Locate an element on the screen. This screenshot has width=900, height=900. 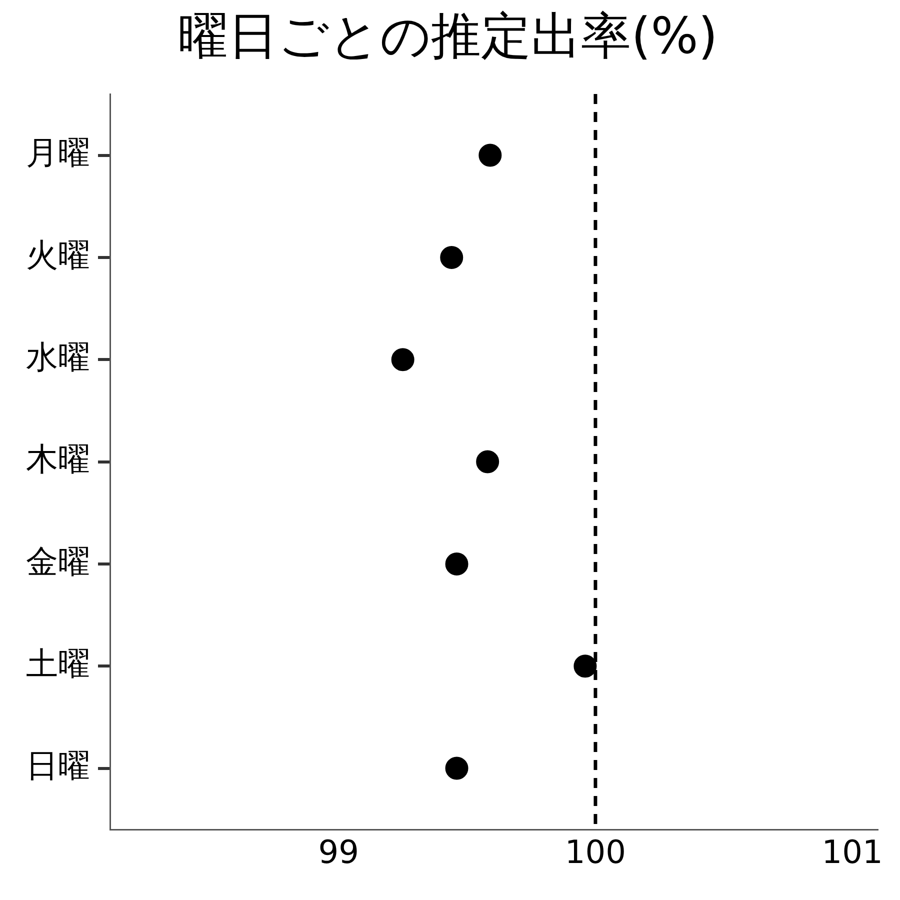
y-tick-label: 月曜 is located at coordinates (58, 153).